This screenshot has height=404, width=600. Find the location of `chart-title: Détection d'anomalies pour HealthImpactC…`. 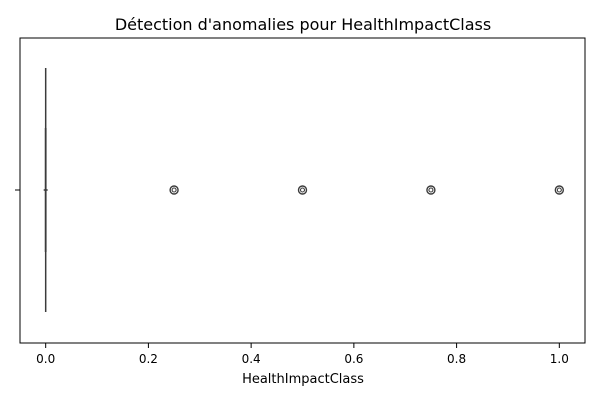

chart-title: Détection d'anomalies pour HealthImpactC… is located at coordinates (303, 24).